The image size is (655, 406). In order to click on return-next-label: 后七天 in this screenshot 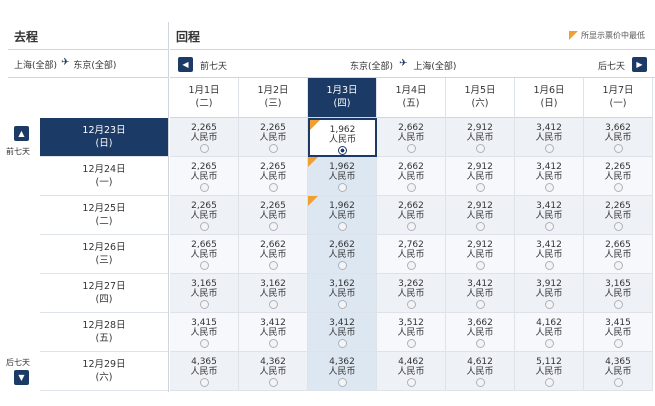, I will do `click(612, 67)`.